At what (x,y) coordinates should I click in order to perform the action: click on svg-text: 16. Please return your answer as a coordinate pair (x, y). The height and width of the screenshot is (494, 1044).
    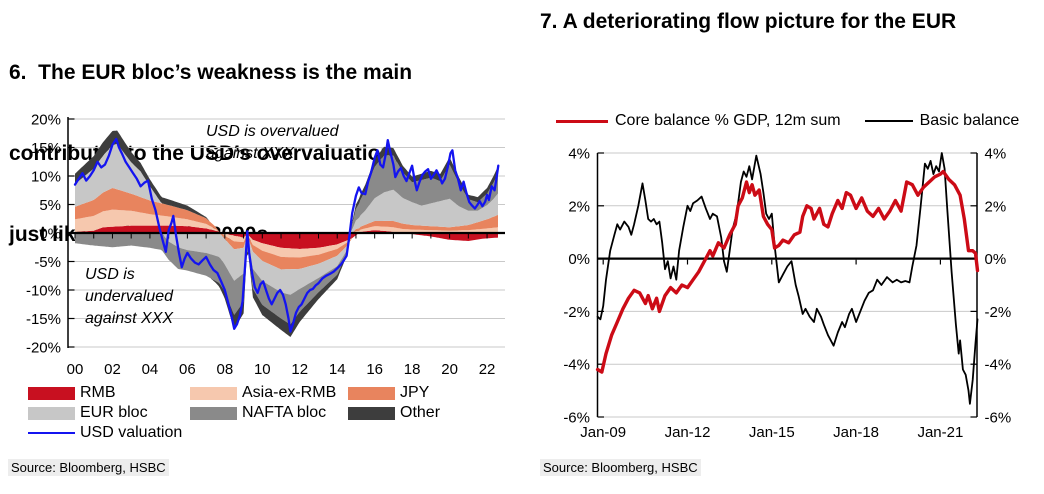
    Looking at the image, I should click on (374, 369).